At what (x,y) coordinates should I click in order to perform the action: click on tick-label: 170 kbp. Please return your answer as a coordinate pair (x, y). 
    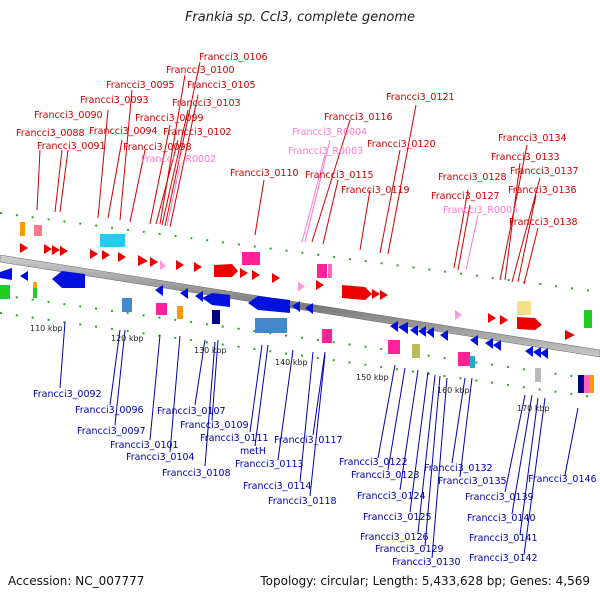
    Looking at the image, I should click on (533, 408).